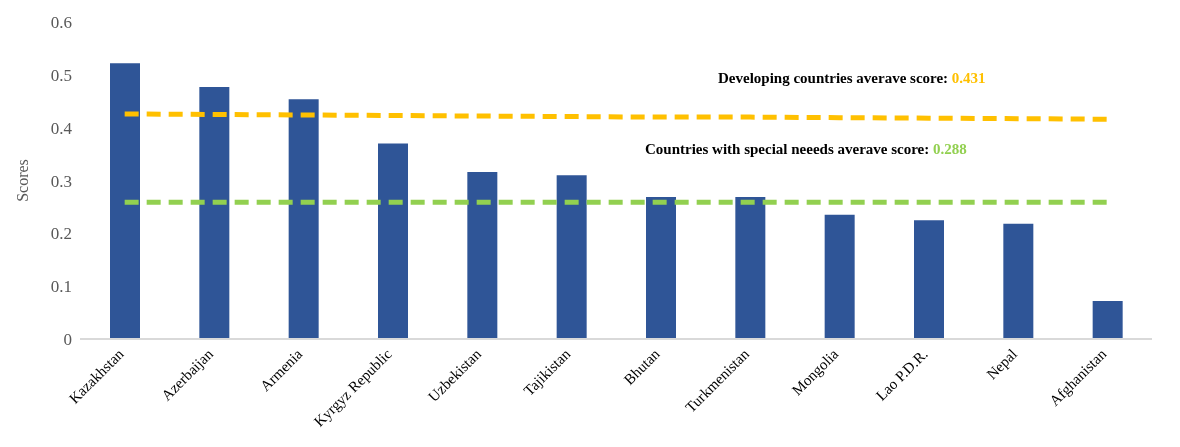  What do you see at coordinates (67, 340) in the screenshot?
I see `y-tick-label: 0` at bounding box center [67, 340].